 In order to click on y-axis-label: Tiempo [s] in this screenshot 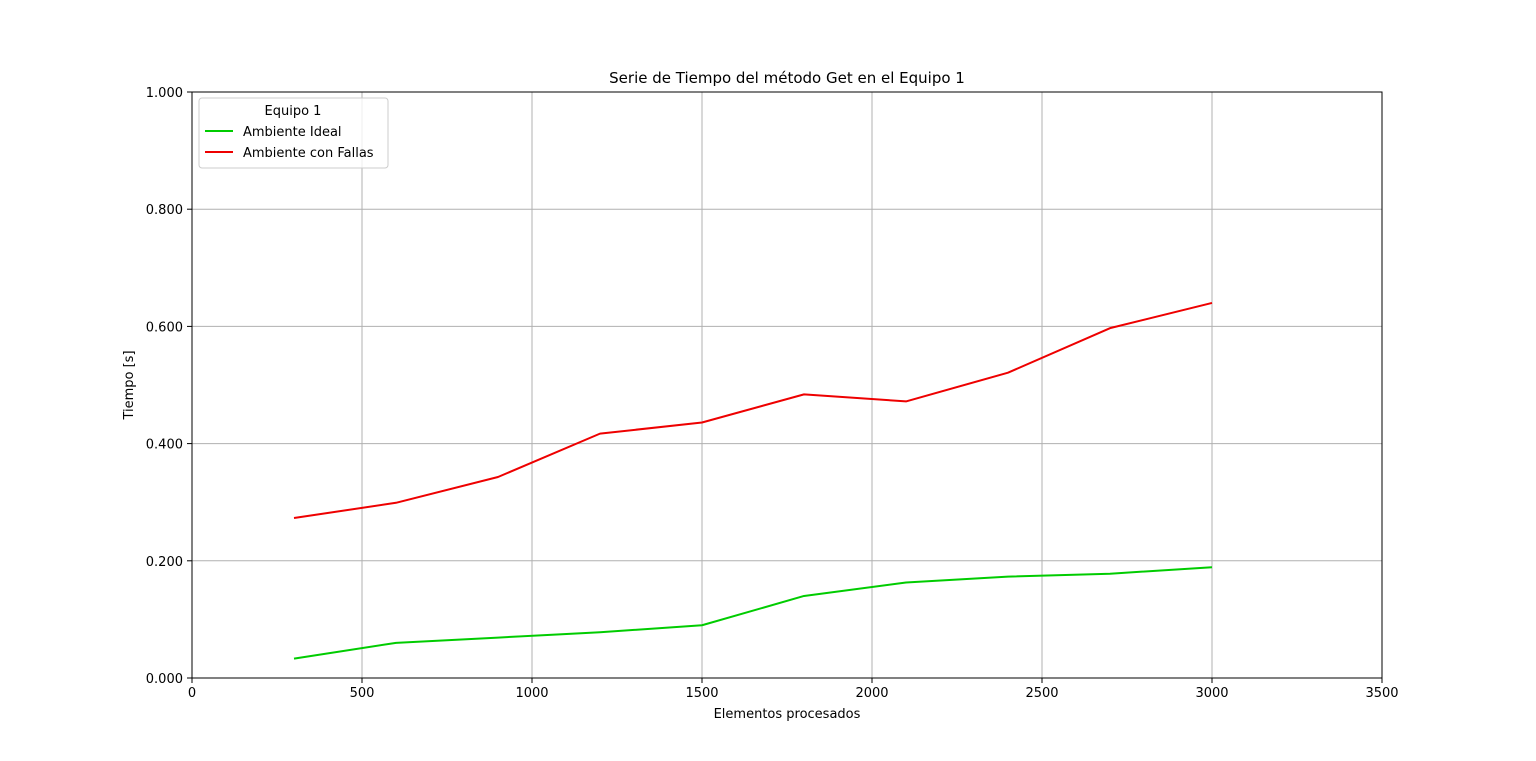, I will do `click(129, 385)`.